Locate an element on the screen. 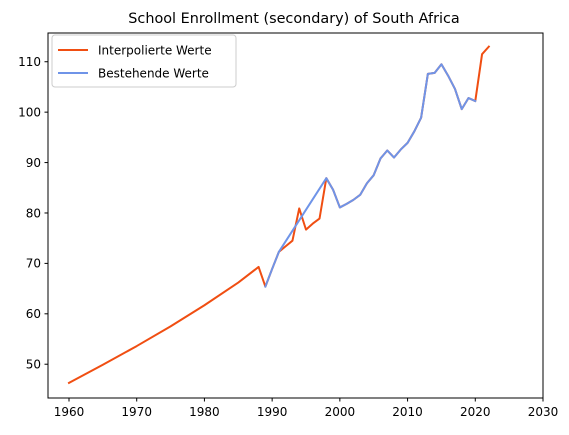 This screenshot has height=435, width=569. legend-box is located at coordinates (144, 61).